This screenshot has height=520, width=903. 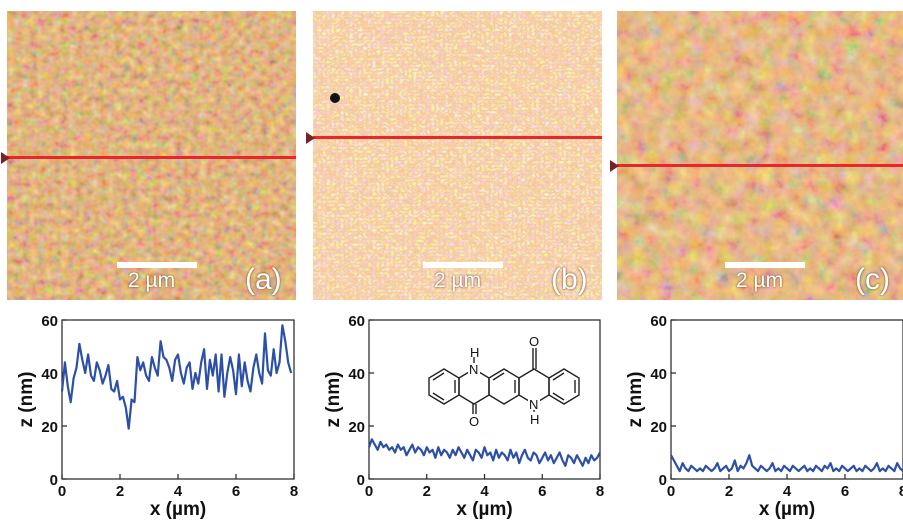 What do you see at coordinates (5, 158) in the screenshot?
I see `profile-marker-a` at bounding box center [5, 158].